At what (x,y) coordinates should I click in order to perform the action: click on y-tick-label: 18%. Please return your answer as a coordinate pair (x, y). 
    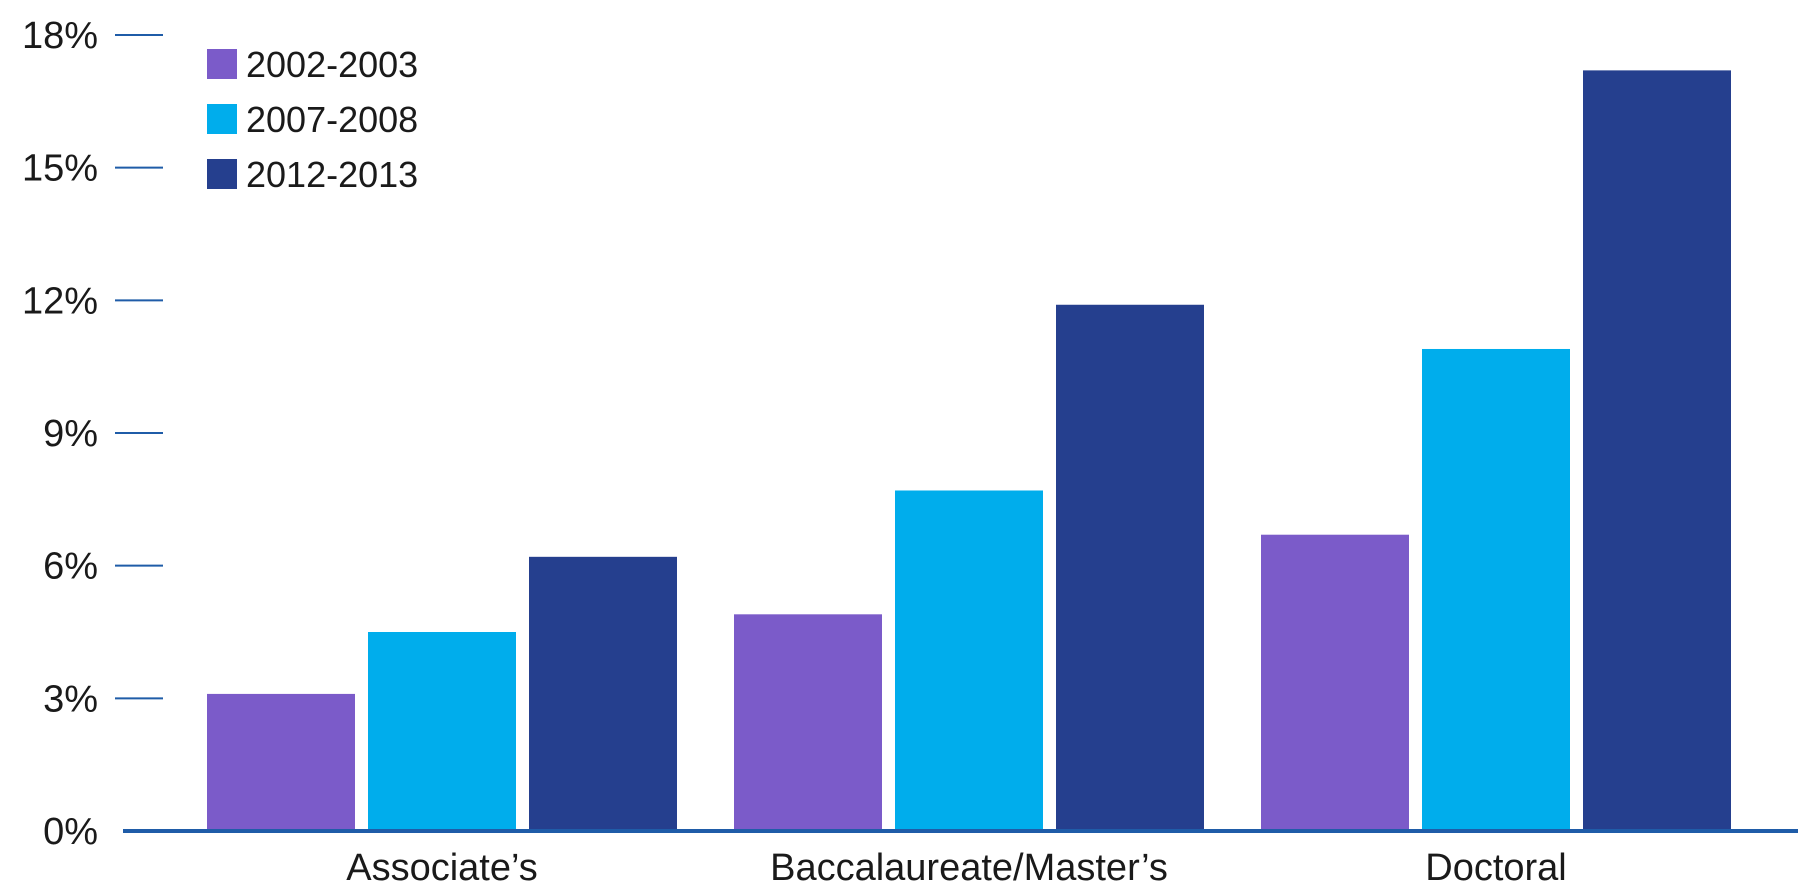
    Looking at the image, I should click on (60, 36).